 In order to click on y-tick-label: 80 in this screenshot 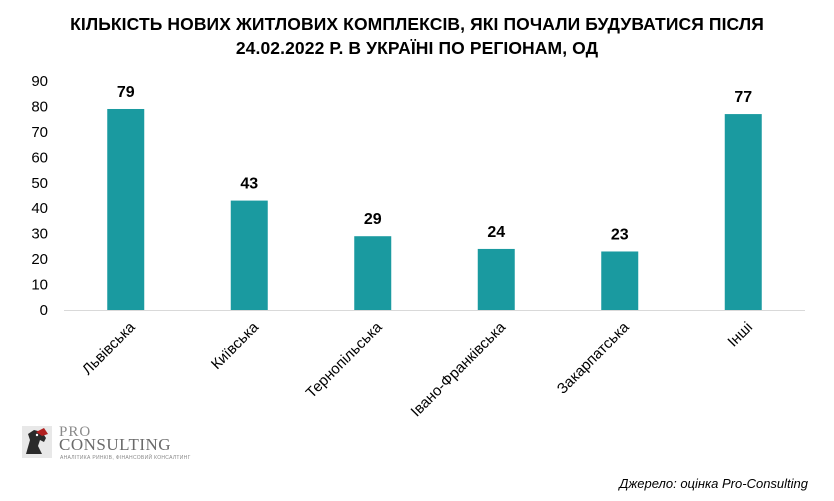, I will do `click(39, 106)`.